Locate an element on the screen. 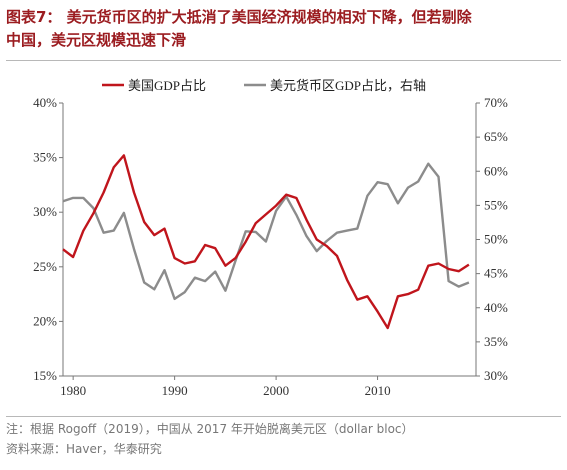 The height and width of the screenshot is (470, 567). left-tick-label: 20% is located at coordinates (45, 320).